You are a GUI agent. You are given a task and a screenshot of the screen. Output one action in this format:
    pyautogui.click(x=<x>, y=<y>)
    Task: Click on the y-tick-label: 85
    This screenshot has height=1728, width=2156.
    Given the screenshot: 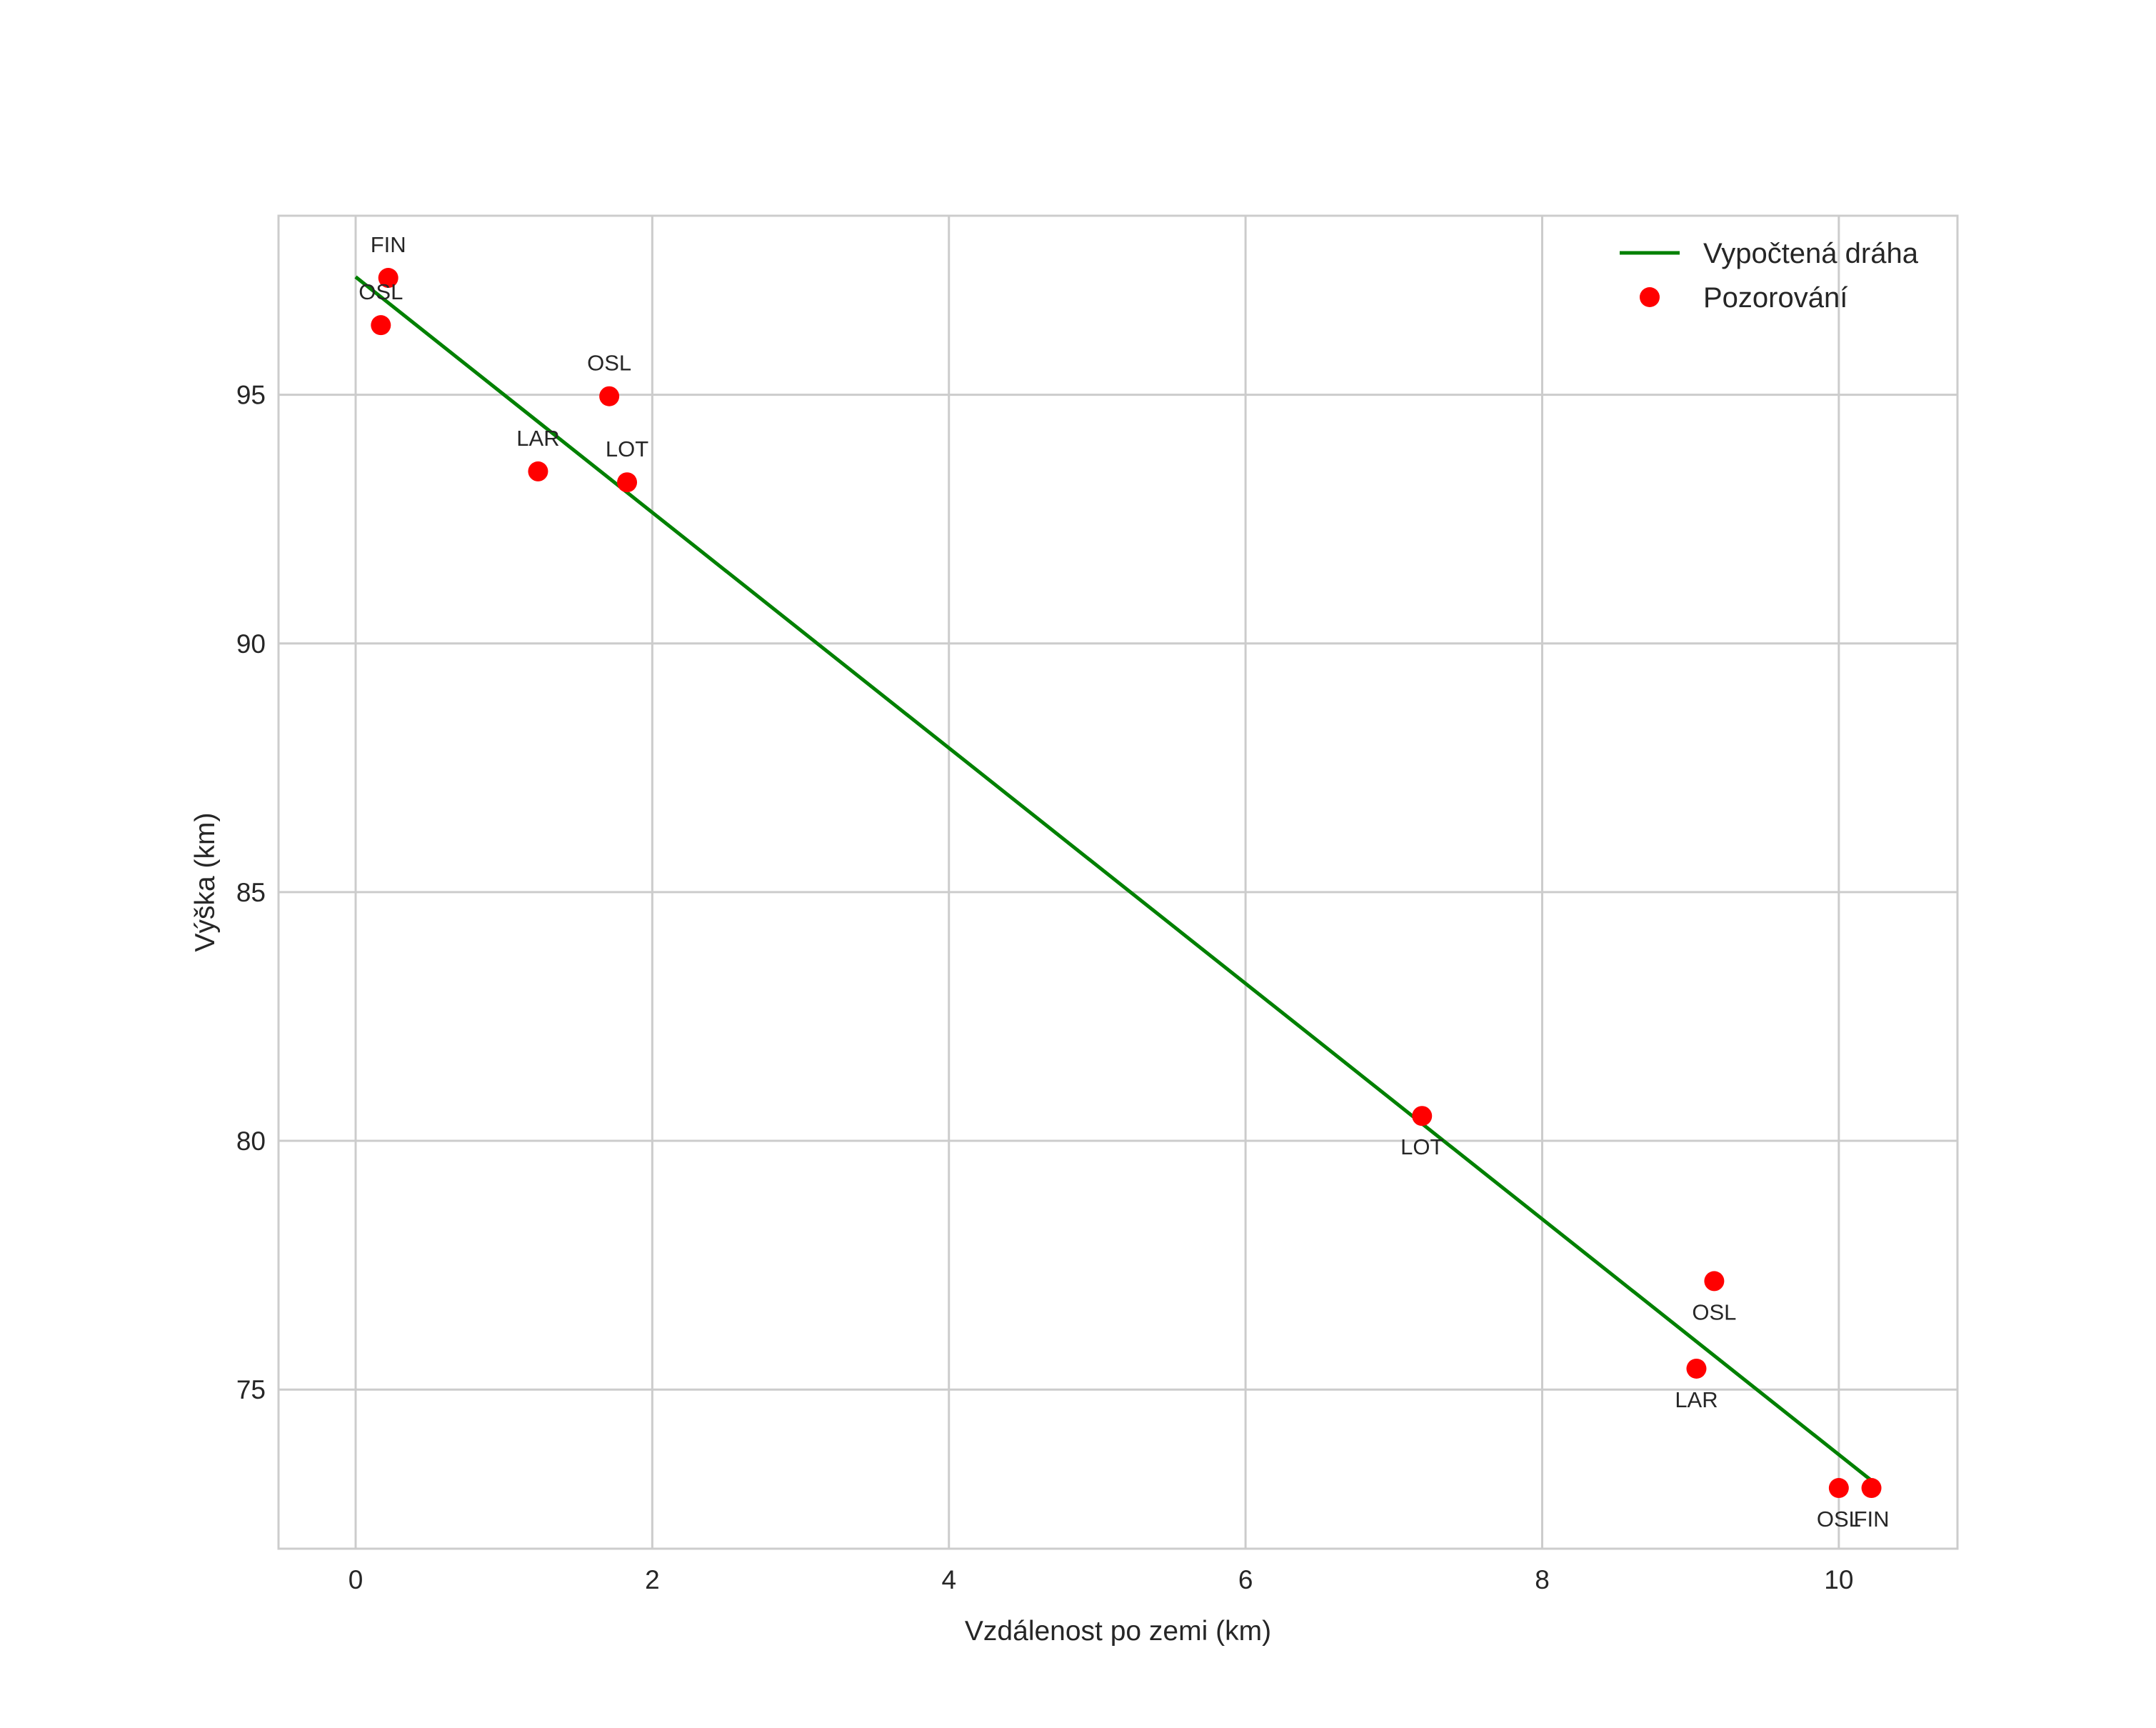 What is the action you would take?
    pyautogui.click(x=251, y=892)
    